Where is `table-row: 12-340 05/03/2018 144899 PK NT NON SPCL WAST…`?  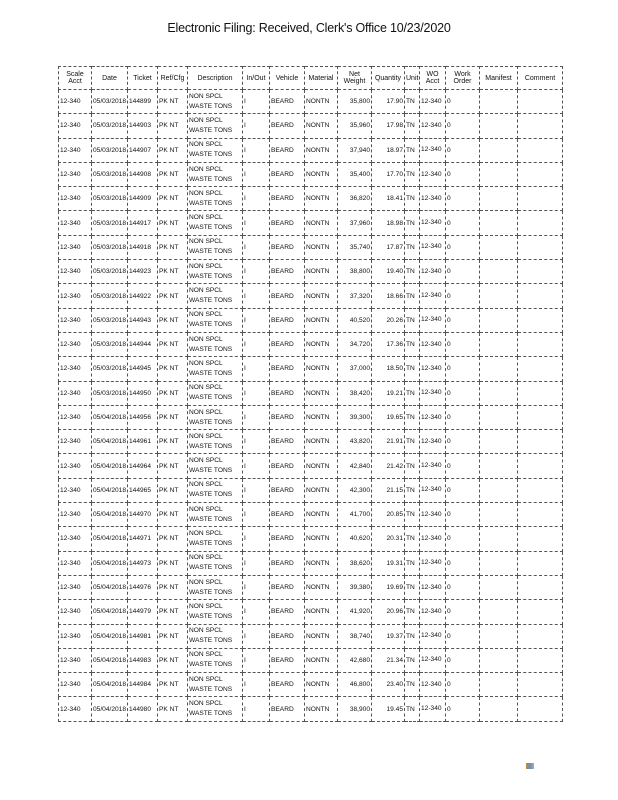 table-row: 12-340 05/03/2018 144899 PK NT NON SPCL WAST… is located at coordinates (310, 101).